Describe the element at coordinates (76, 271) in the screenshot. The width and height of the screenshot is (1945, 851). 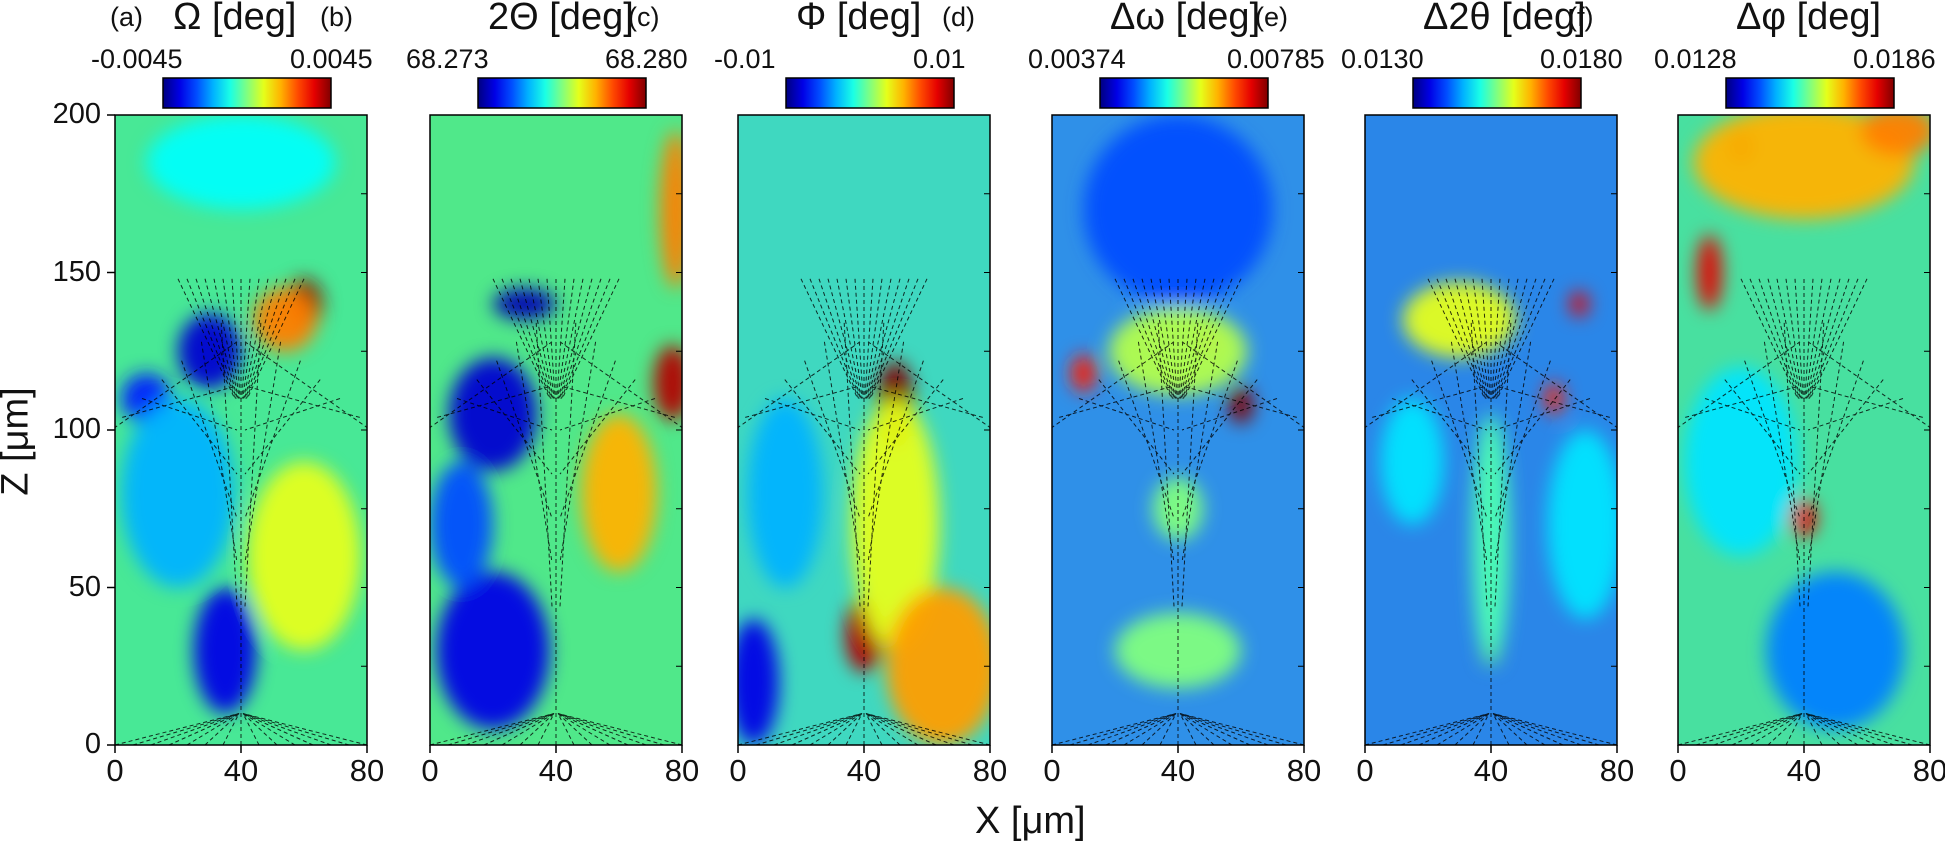
I see `y-tick-label: 150` at that location.